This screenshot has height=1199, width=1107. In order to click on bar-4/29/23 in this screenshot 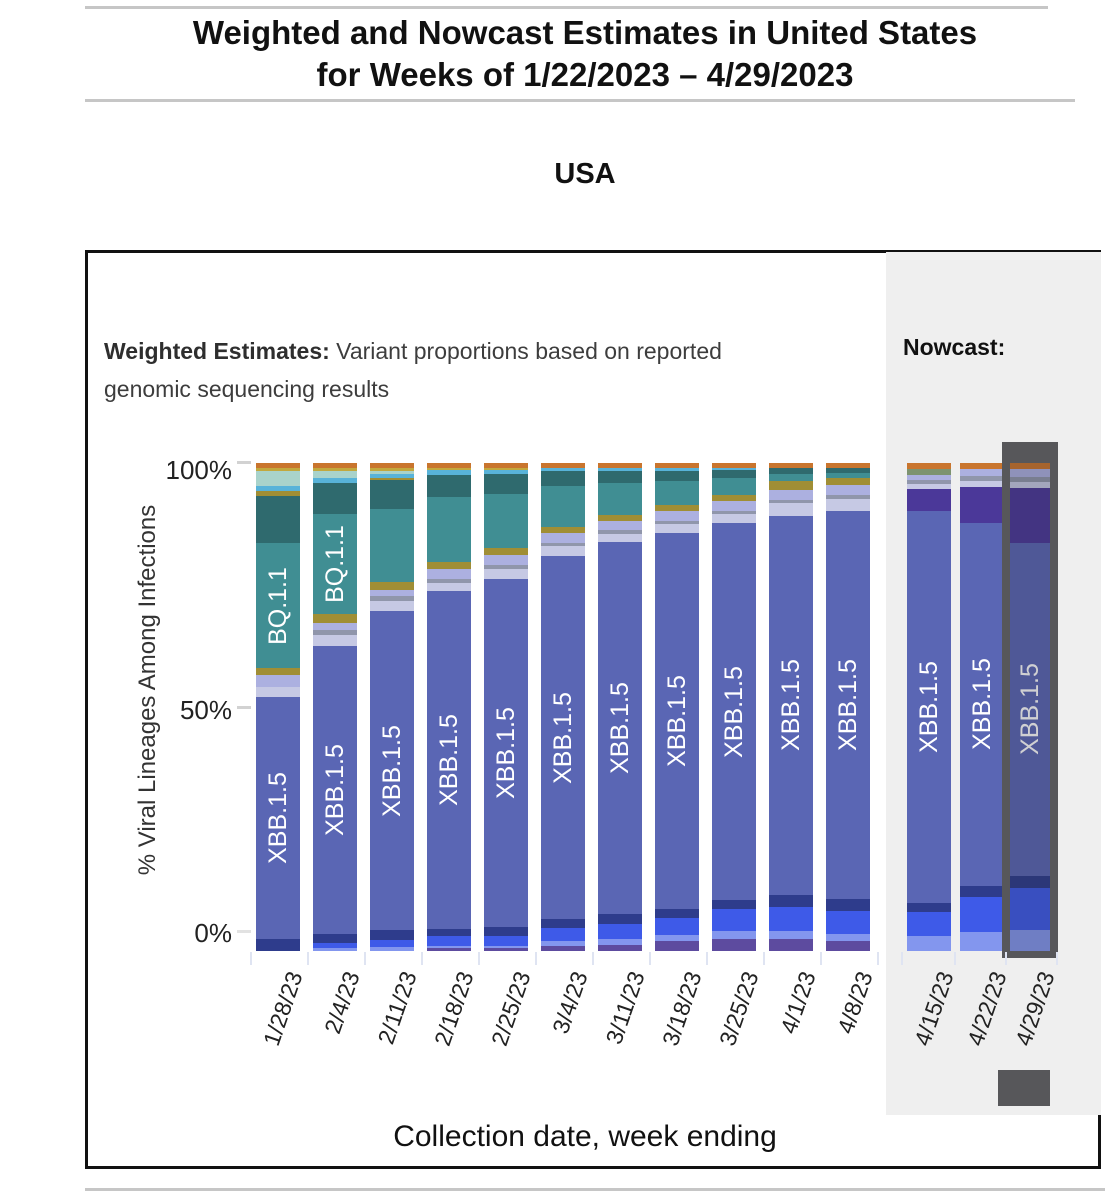, I will do `click(1030, 707)`.